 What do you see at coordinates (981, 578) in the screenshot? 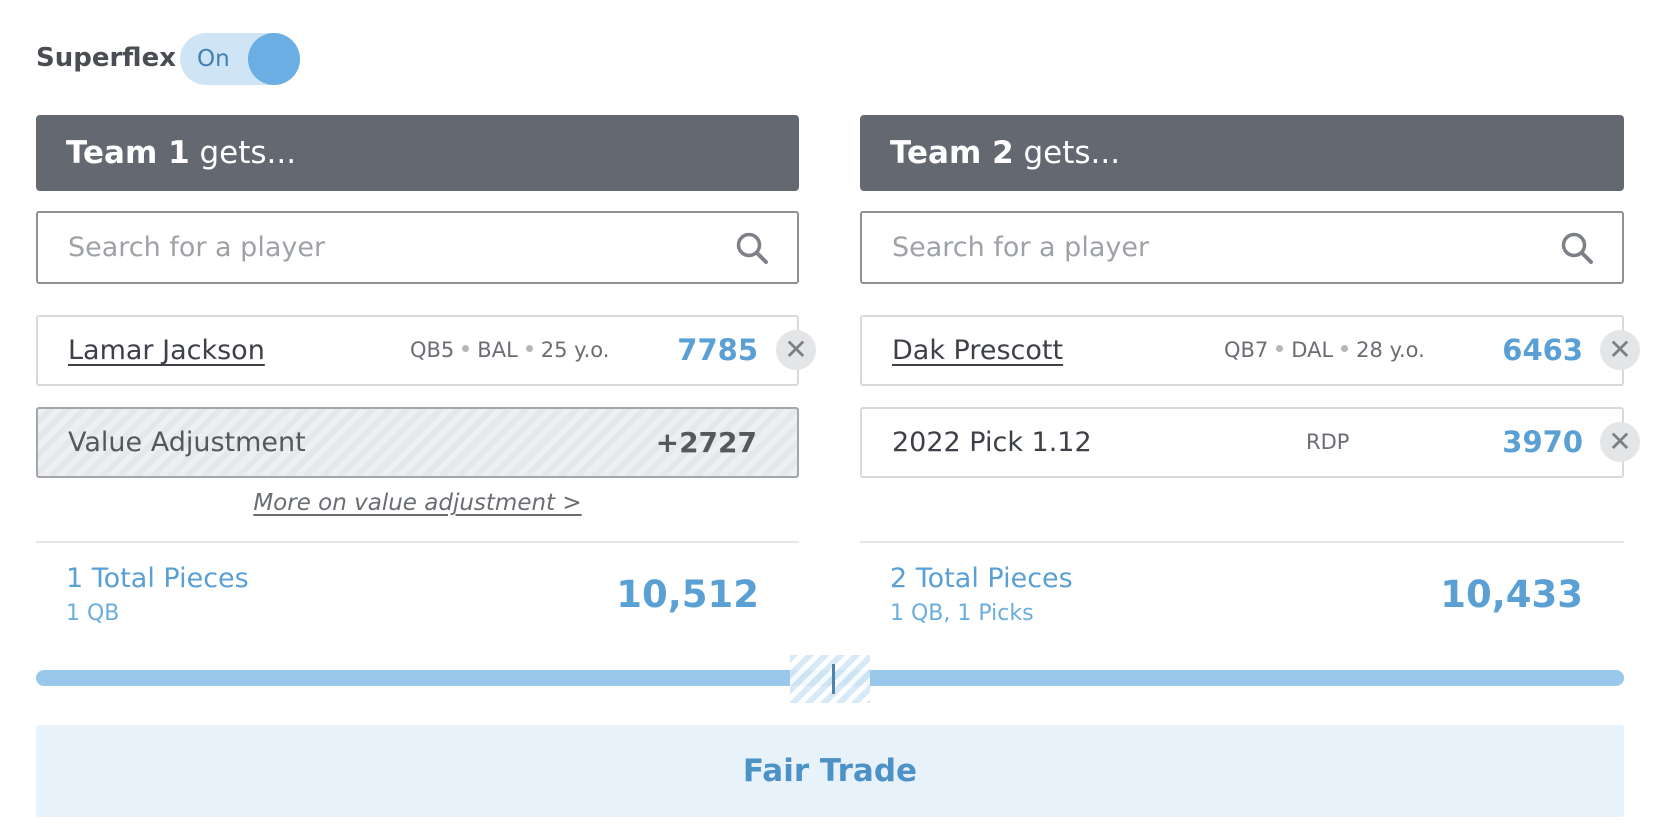
I see `team-2-total-pieces: 2 Total Pieces` at bounding box center [981, 578].